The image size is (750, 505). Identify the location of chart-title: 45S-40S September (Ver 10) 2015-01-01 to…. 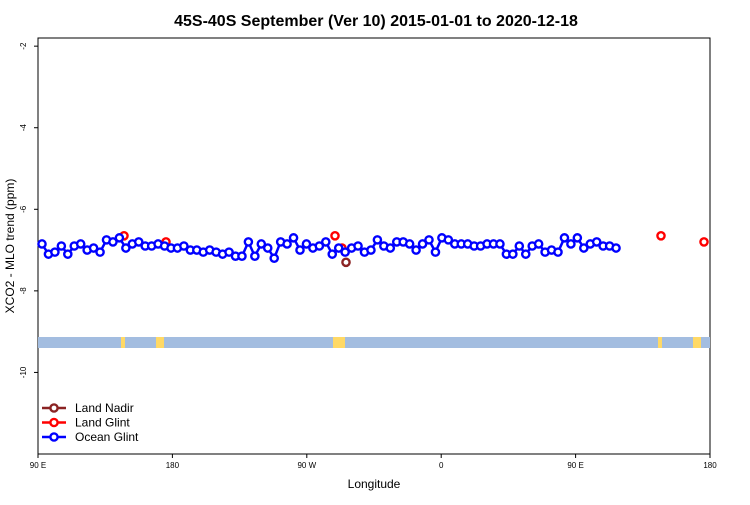
(376, 21).